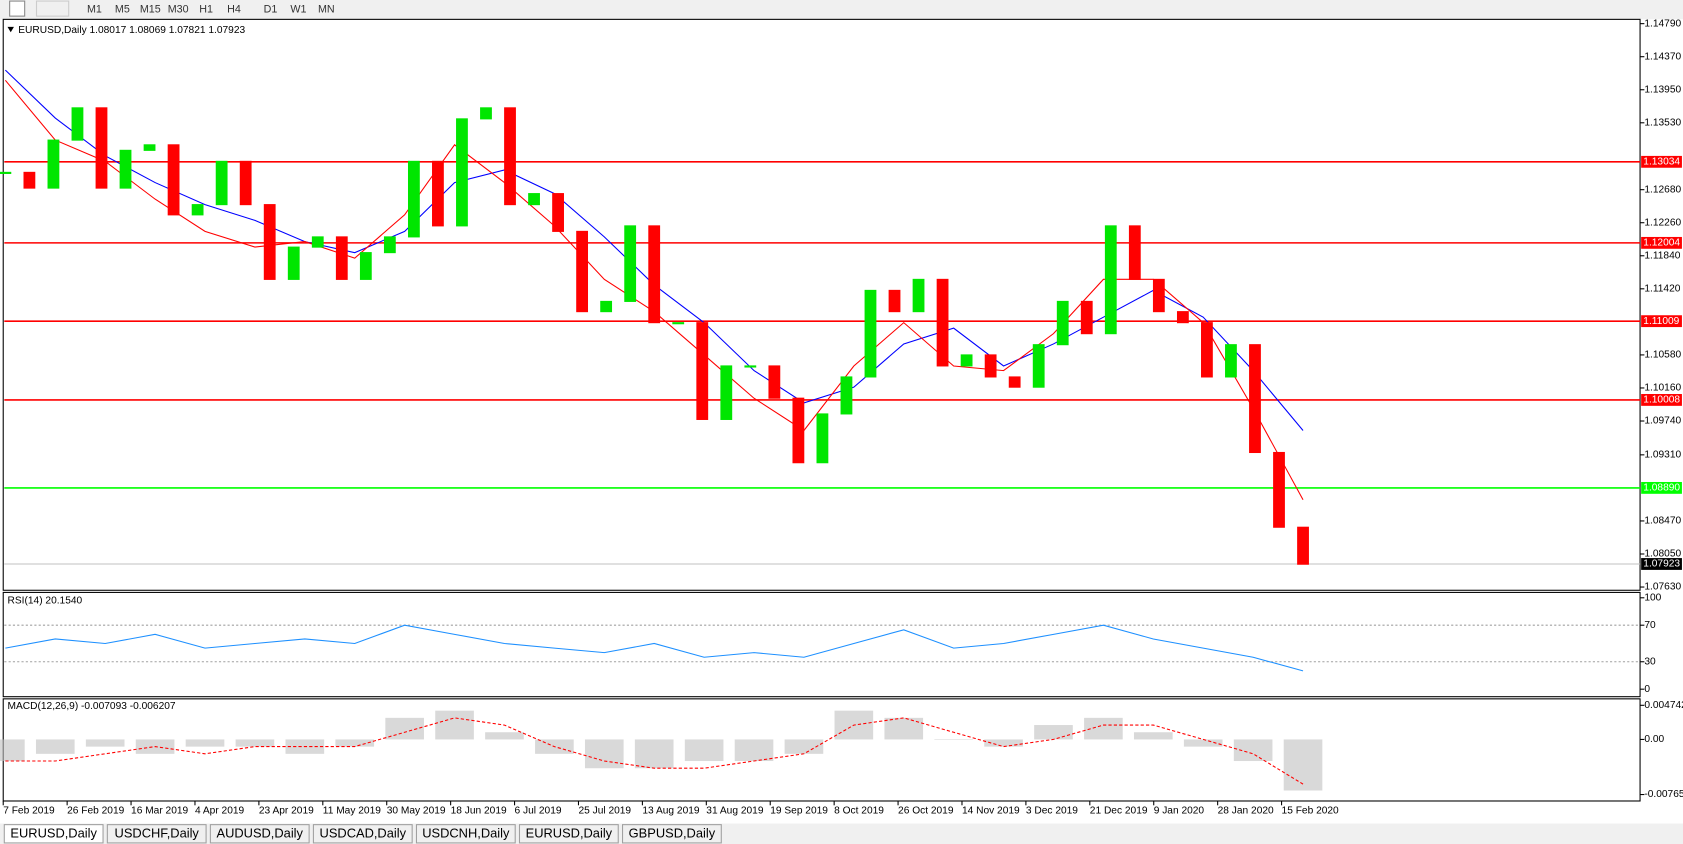  I want to click on x-tick-label: 11 May 2019, so click(352, 810).